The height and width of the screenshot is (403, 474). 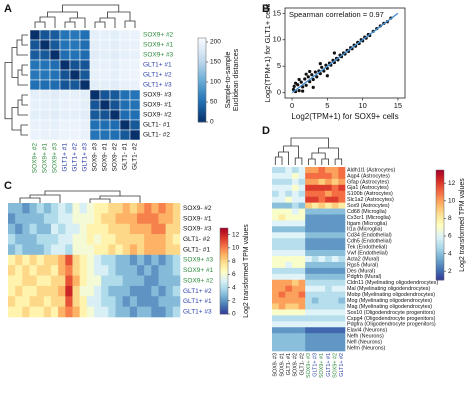 What do you see at coordinates (157, 75) in the screenshot?
I see `row-label: GLT1+ #2` at bounding box center [157, 75].